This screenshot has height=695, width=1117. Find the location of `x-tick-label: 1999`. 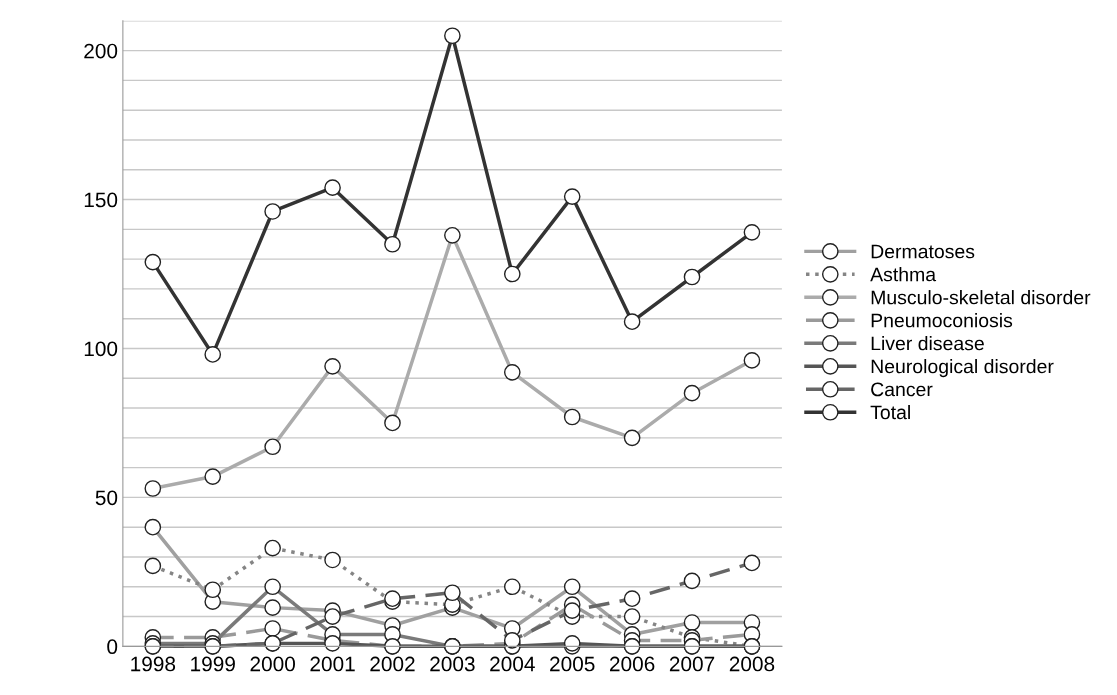

x-tick-label: 1999 is located at coordinates (213, 664).